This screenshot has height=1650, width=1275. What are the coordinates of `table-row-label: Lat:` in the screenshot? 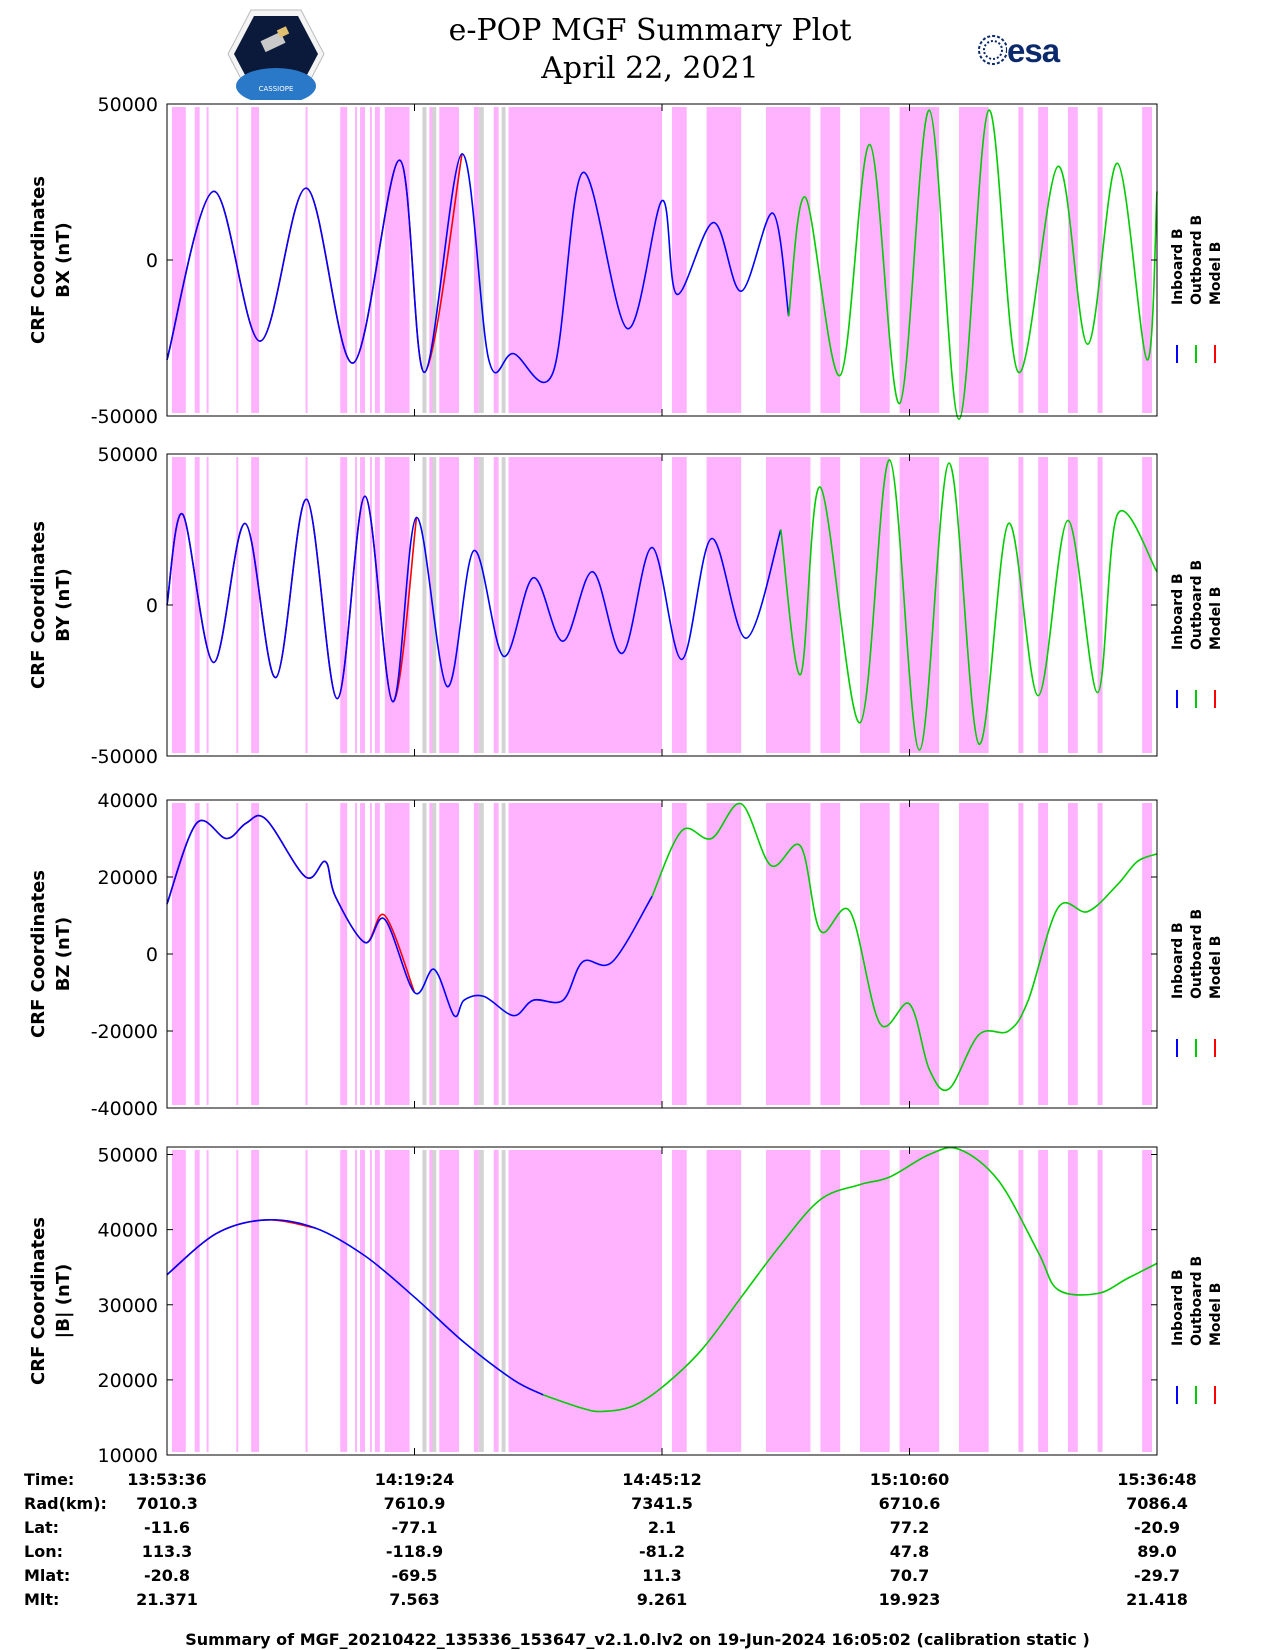 It's located at (42, 1527).